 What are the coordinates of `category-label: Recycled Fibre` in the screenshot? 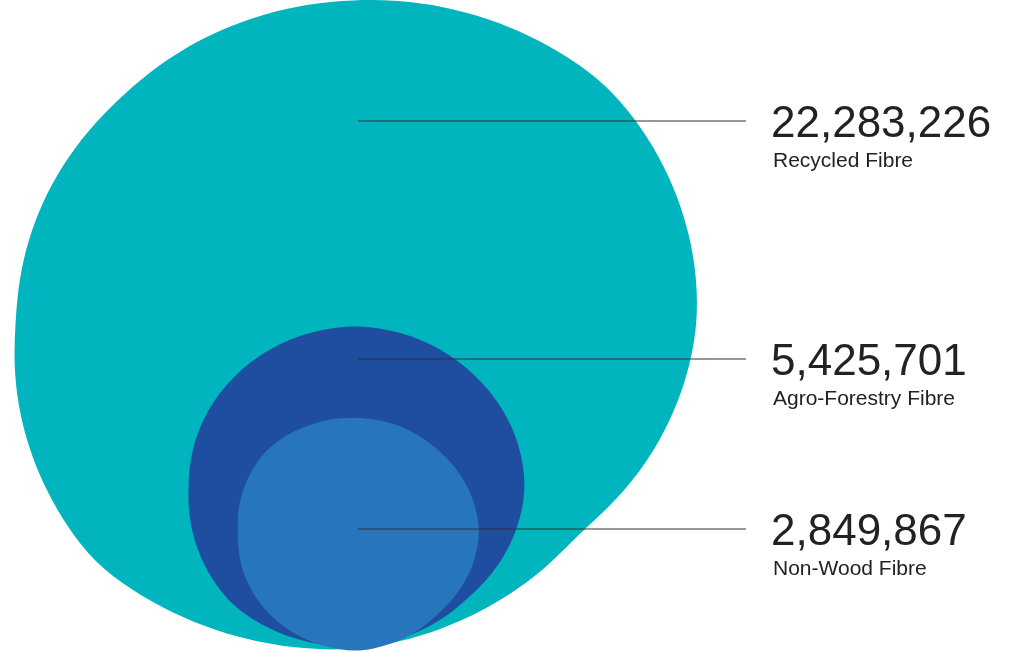 It's located at (843, 159).